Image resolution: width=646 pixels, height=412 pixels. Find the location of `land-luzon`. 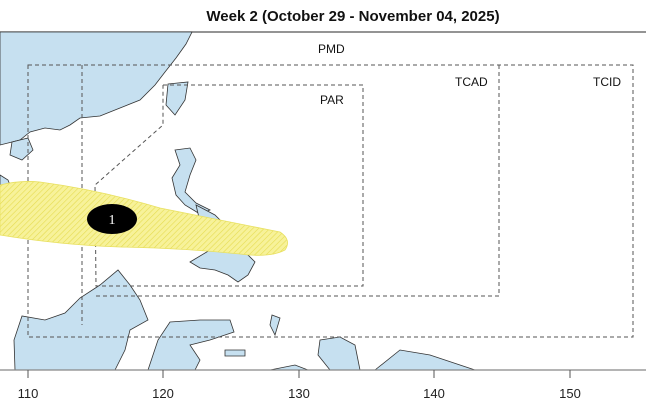

land-luzon is located at coordinates (191, 181).